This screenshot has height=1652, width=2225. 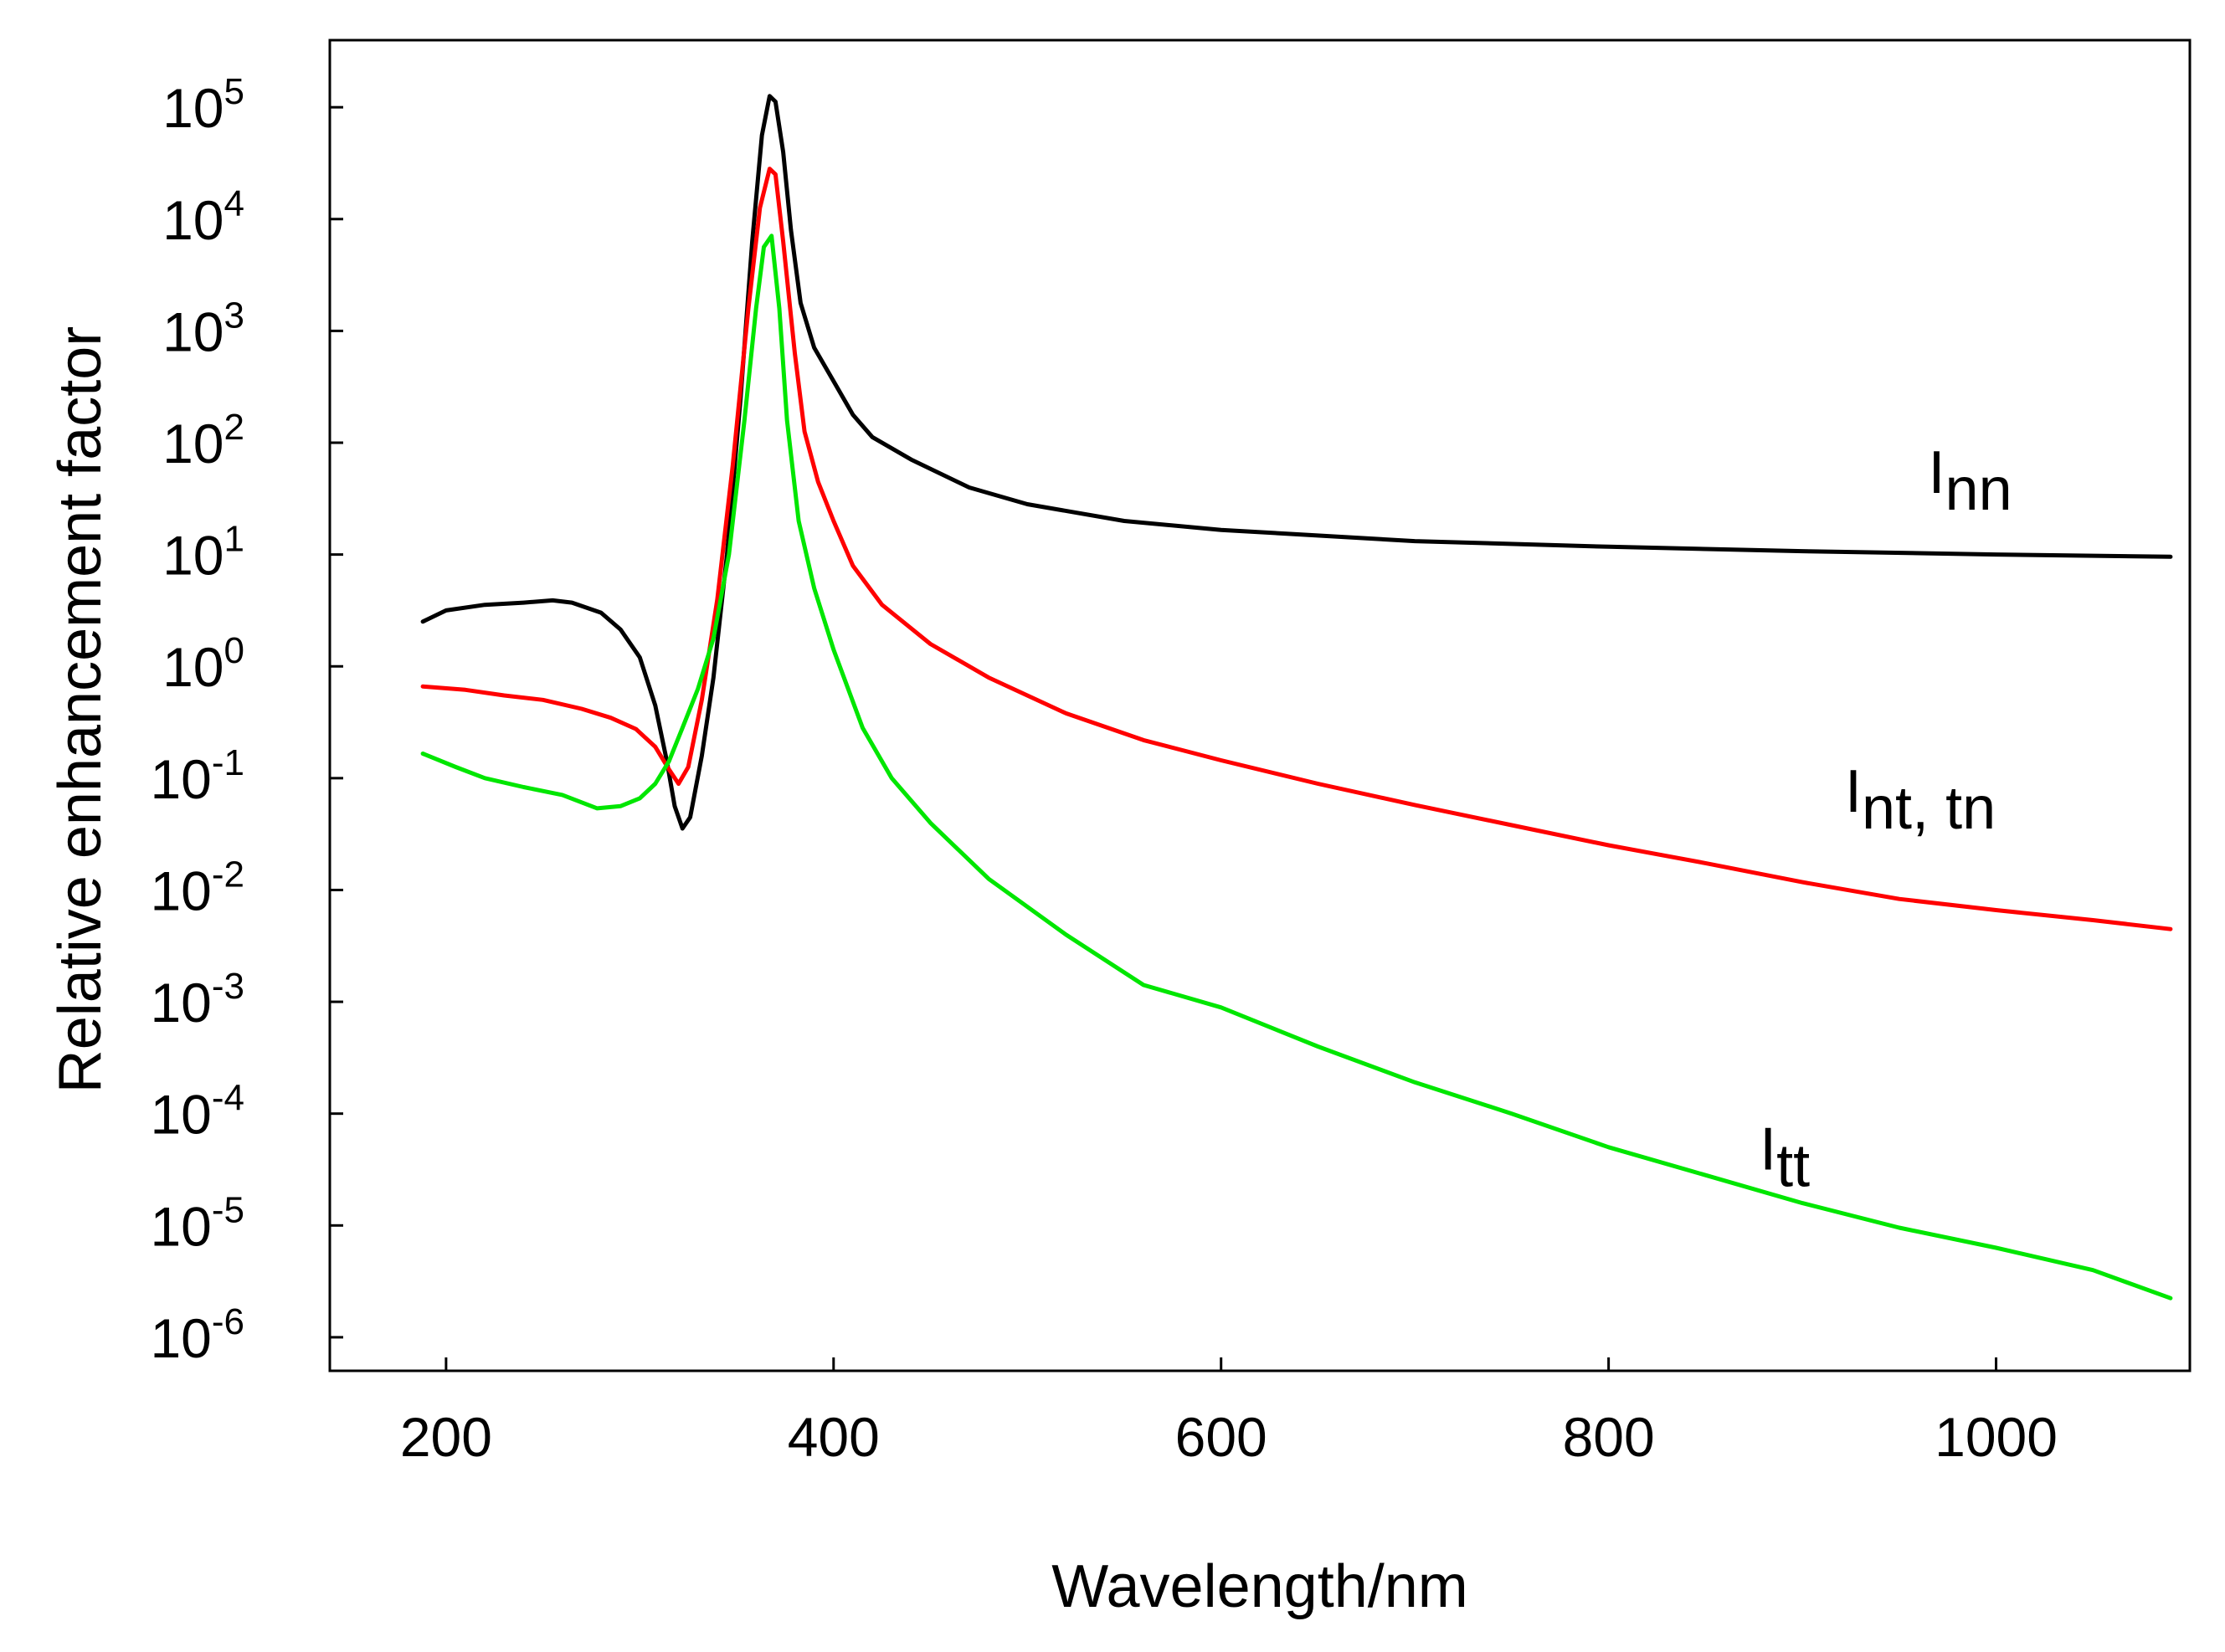 I want to click on y-tick-label: 10⁻², so click(x=197, y=887).